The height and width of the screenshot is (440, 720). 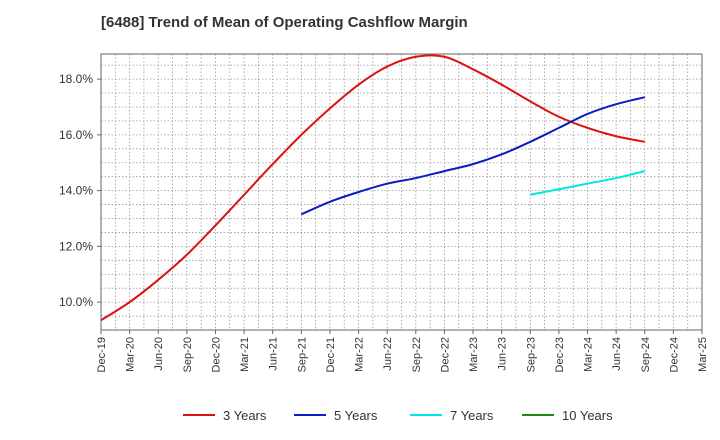 What do you see at coordinates (360, 354) in the screenshot?
I see `x-tick-label: Mar-22` at bounding box center [360, 354].